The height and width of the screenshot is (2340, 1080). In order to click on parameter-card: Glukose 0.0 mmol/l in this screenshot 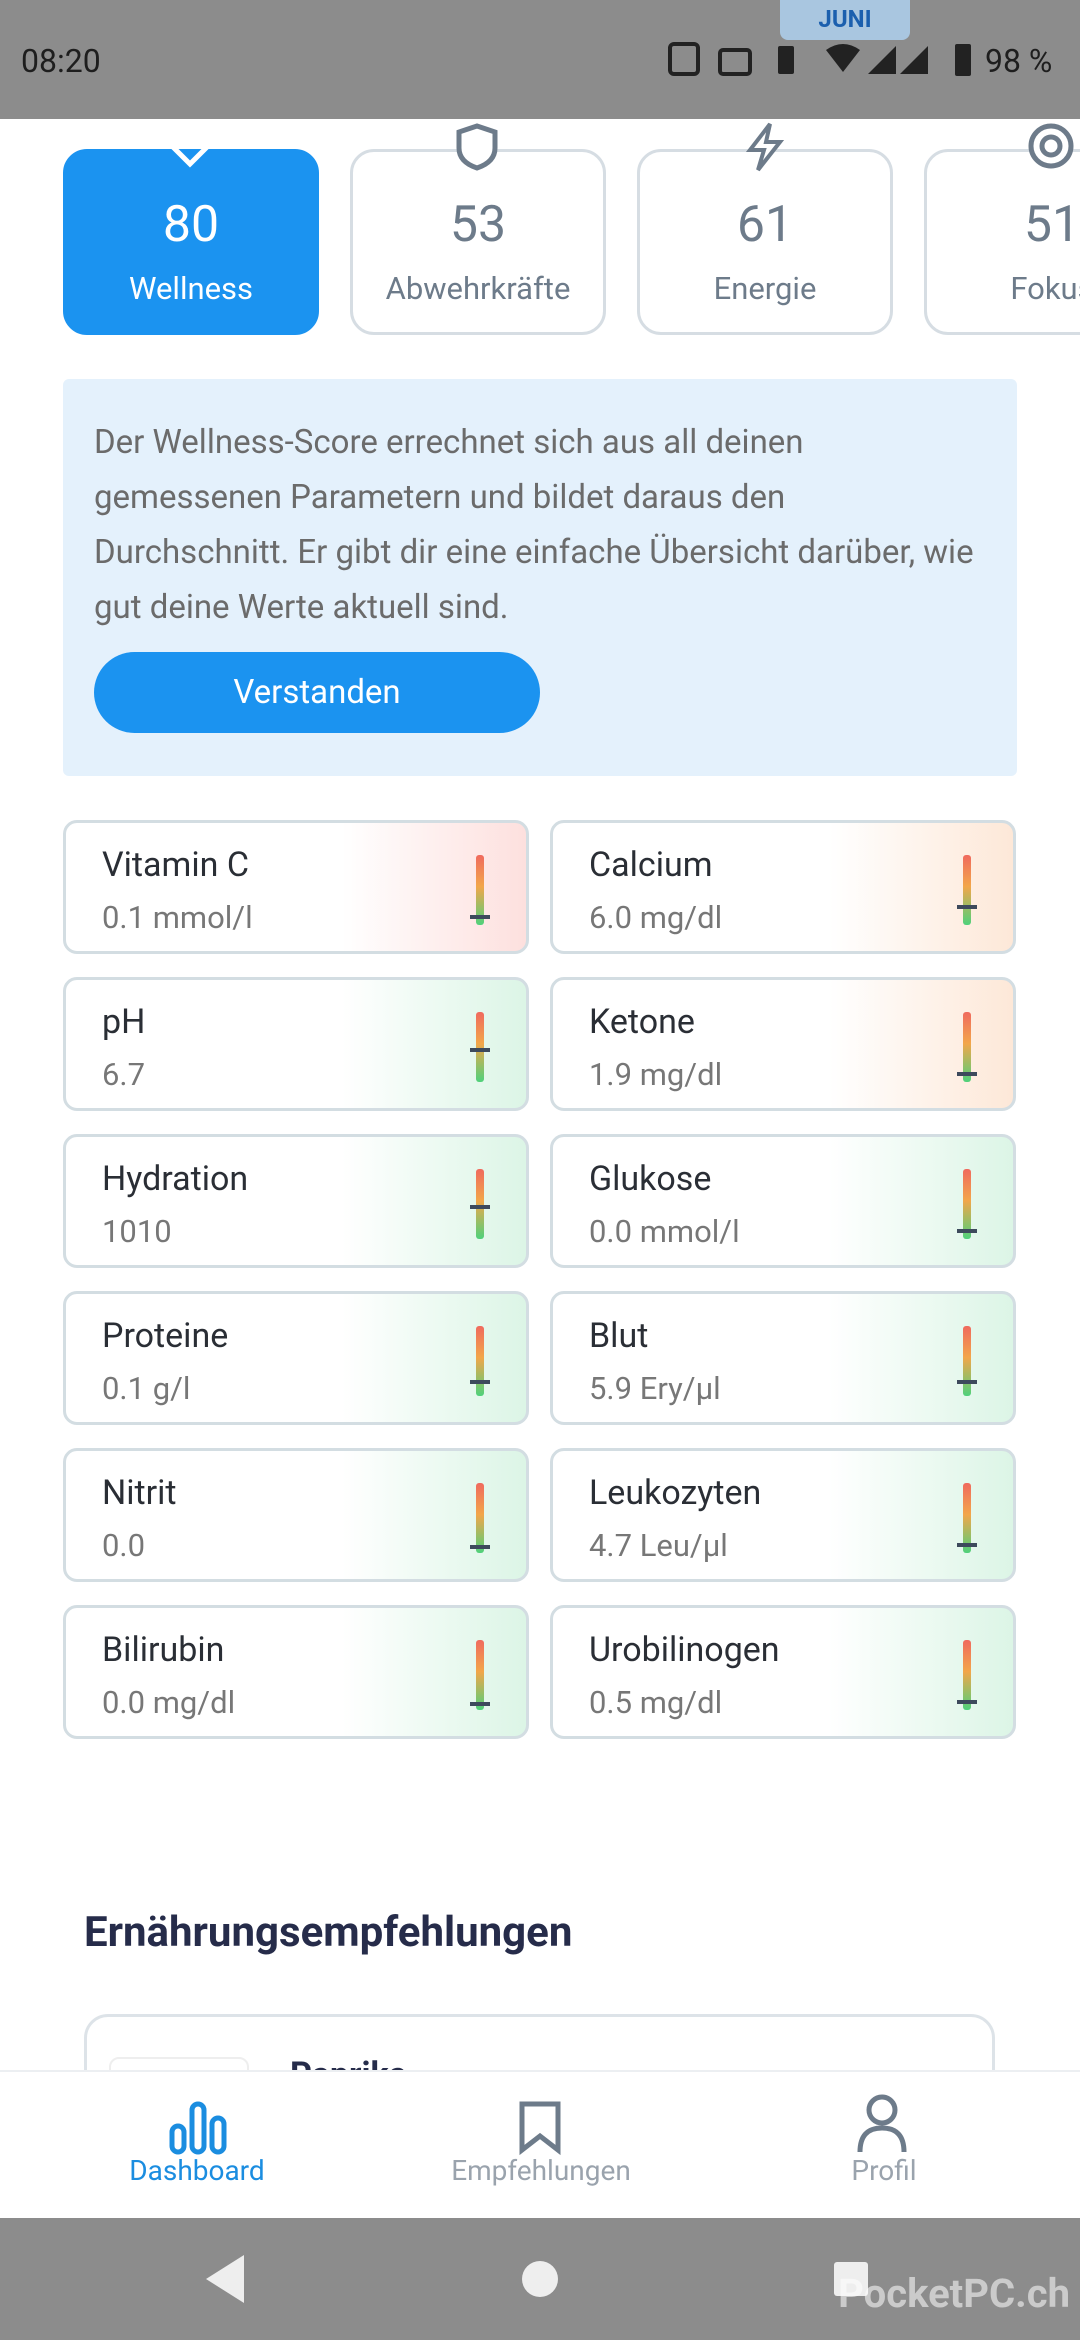, I will do `click(783, 1201)`.